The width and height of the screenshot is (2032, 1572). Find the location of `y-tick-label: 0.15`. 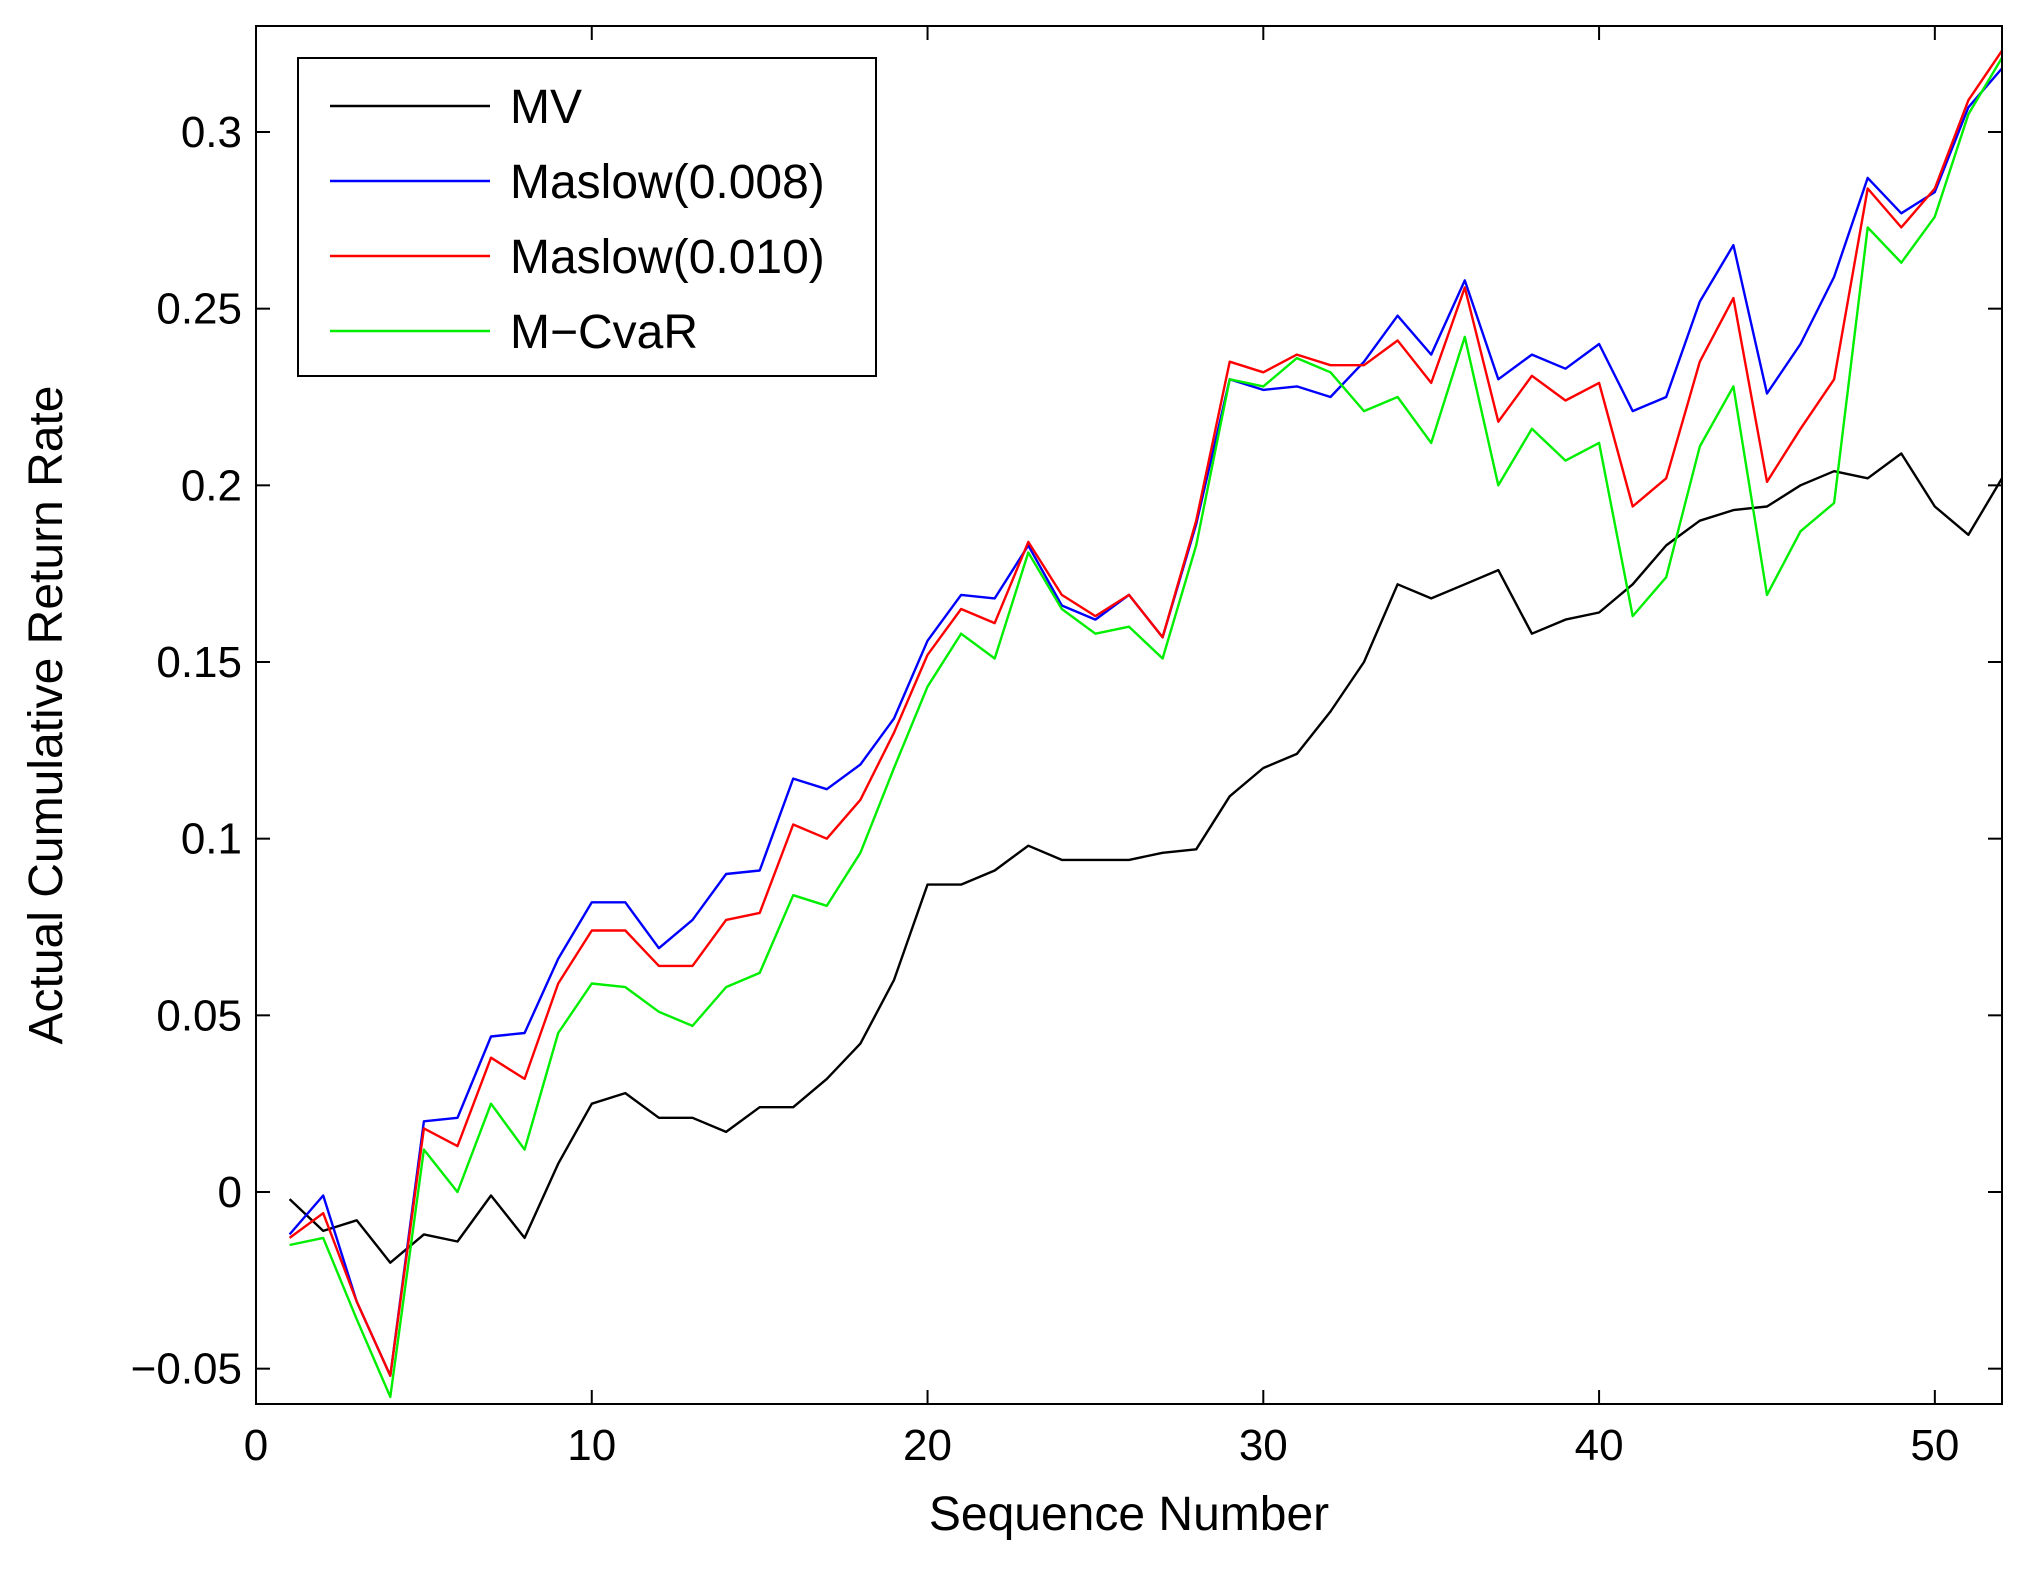

y-tick-label: 0.15 is located at coordinates (199, 662).